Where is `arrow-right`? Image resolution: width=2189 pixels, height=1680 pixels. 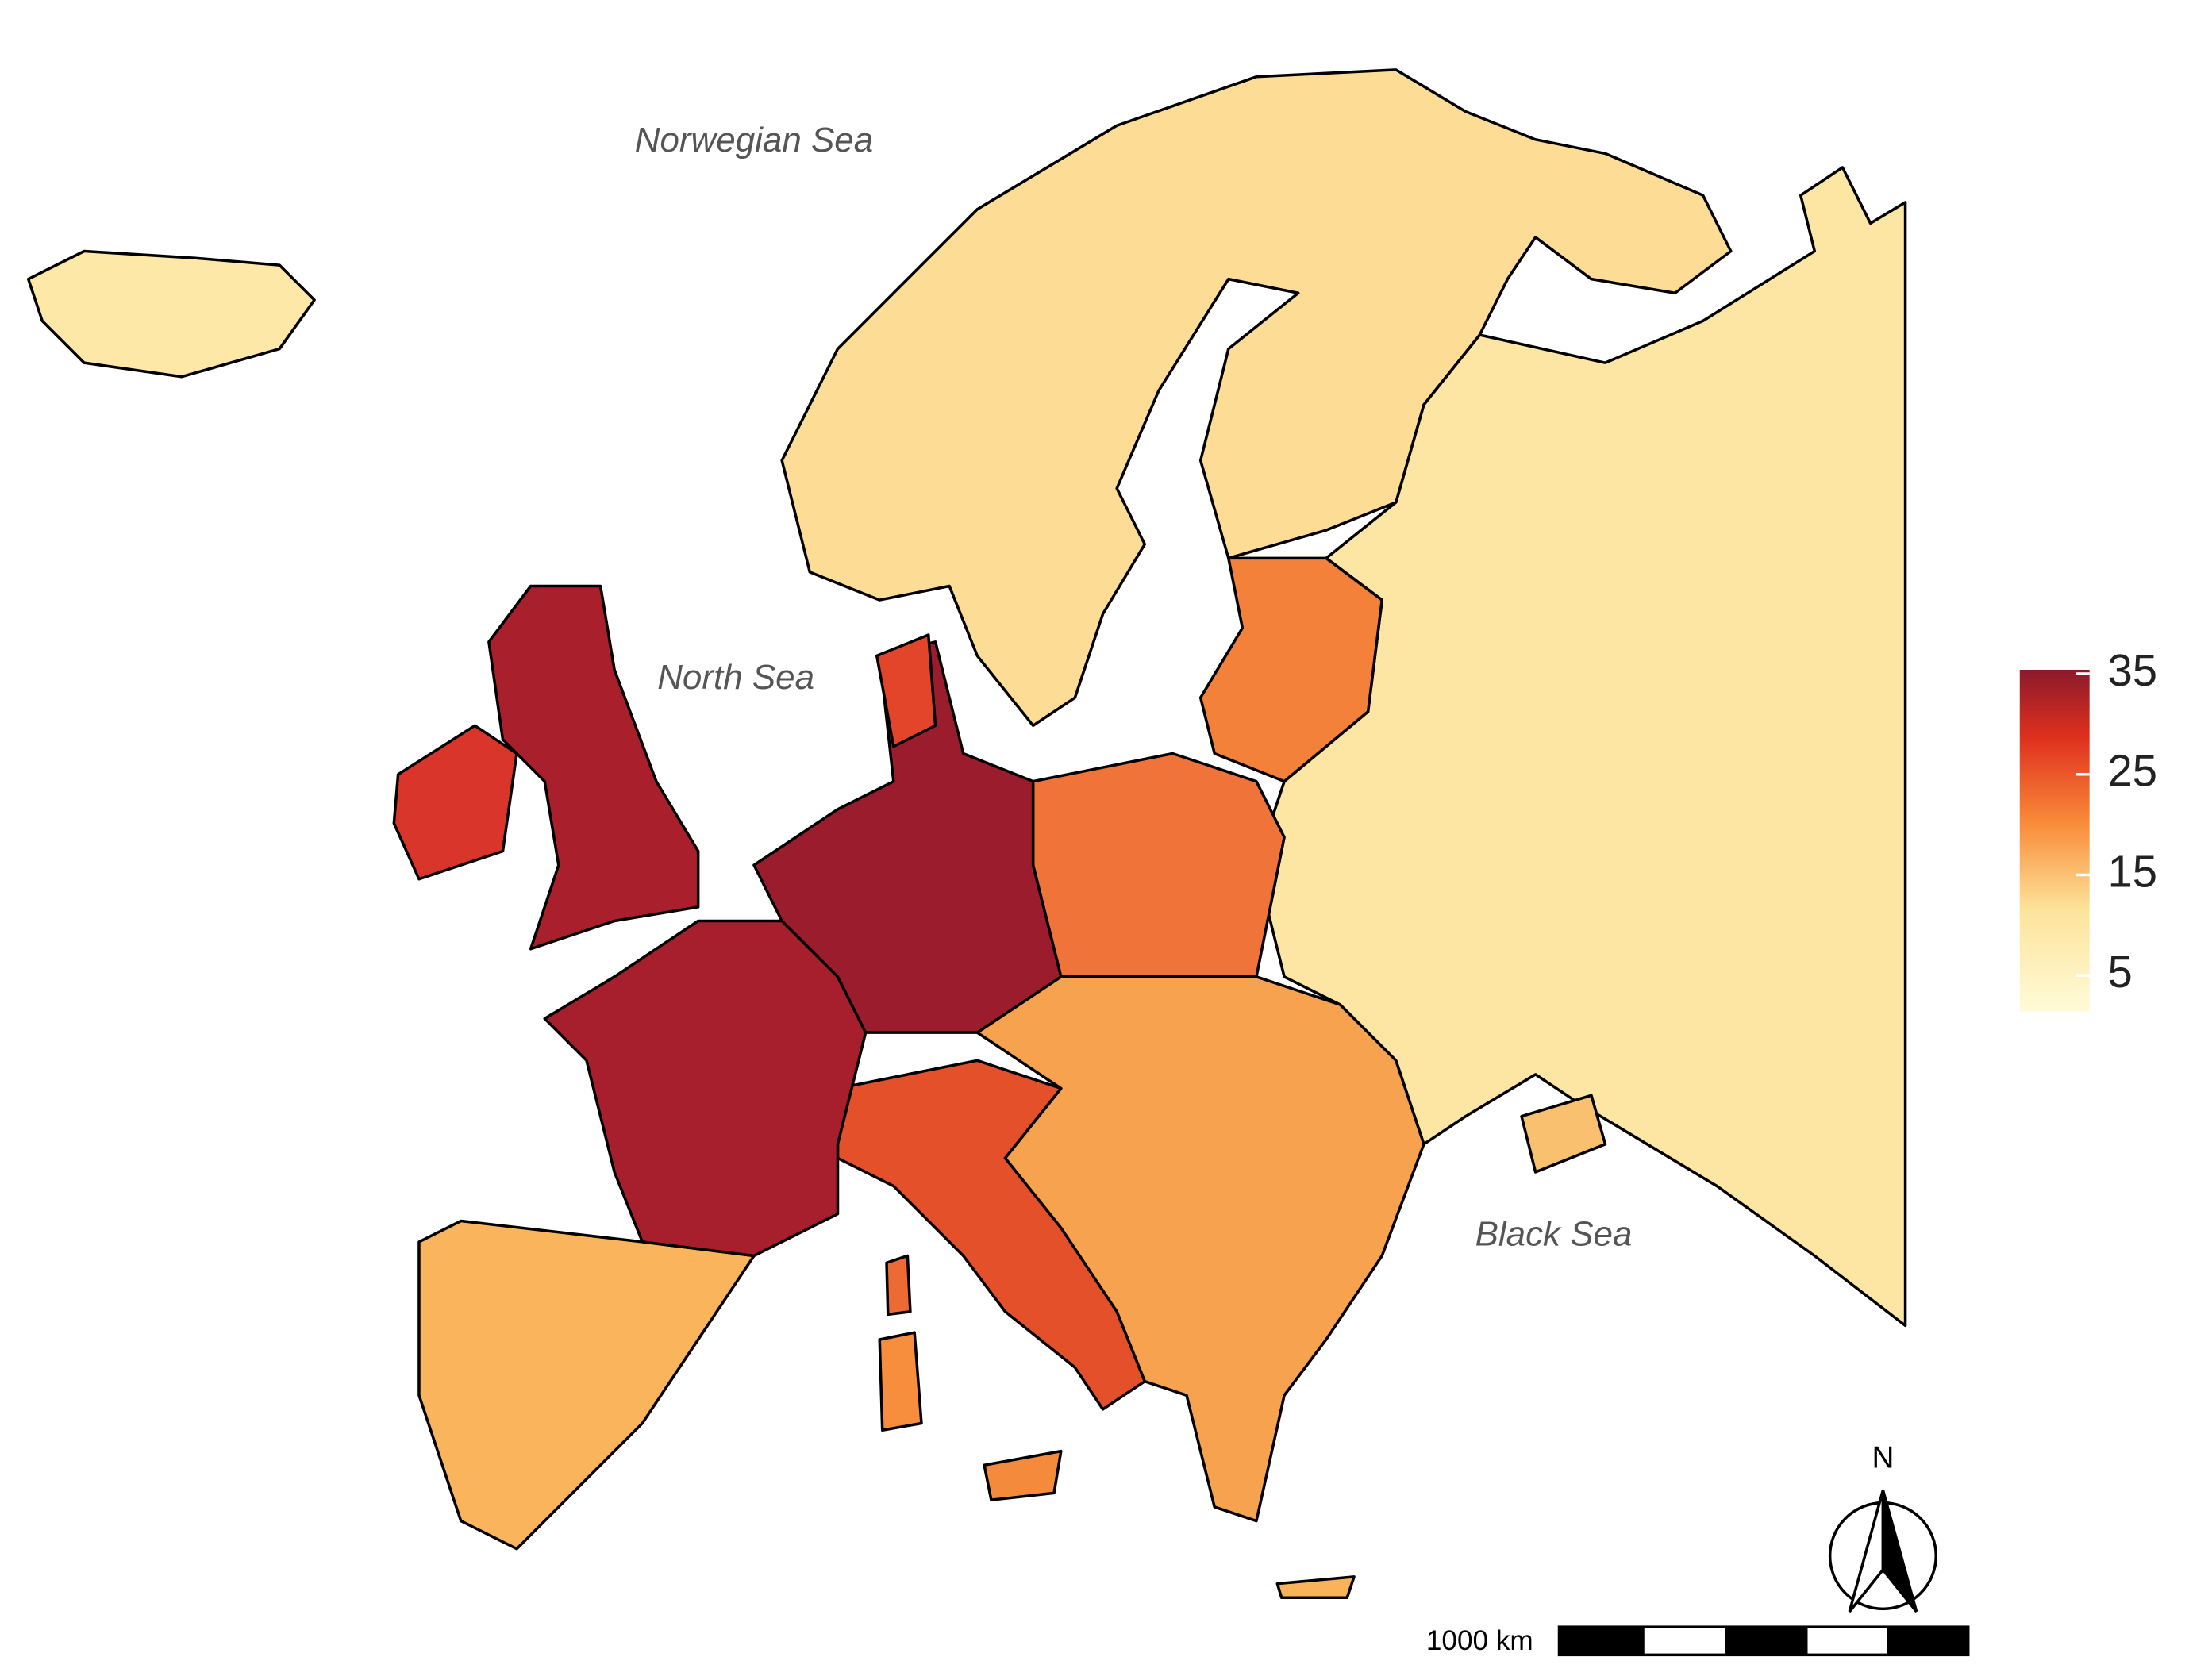 arrow-right is located at coordinates (1900, 1551).